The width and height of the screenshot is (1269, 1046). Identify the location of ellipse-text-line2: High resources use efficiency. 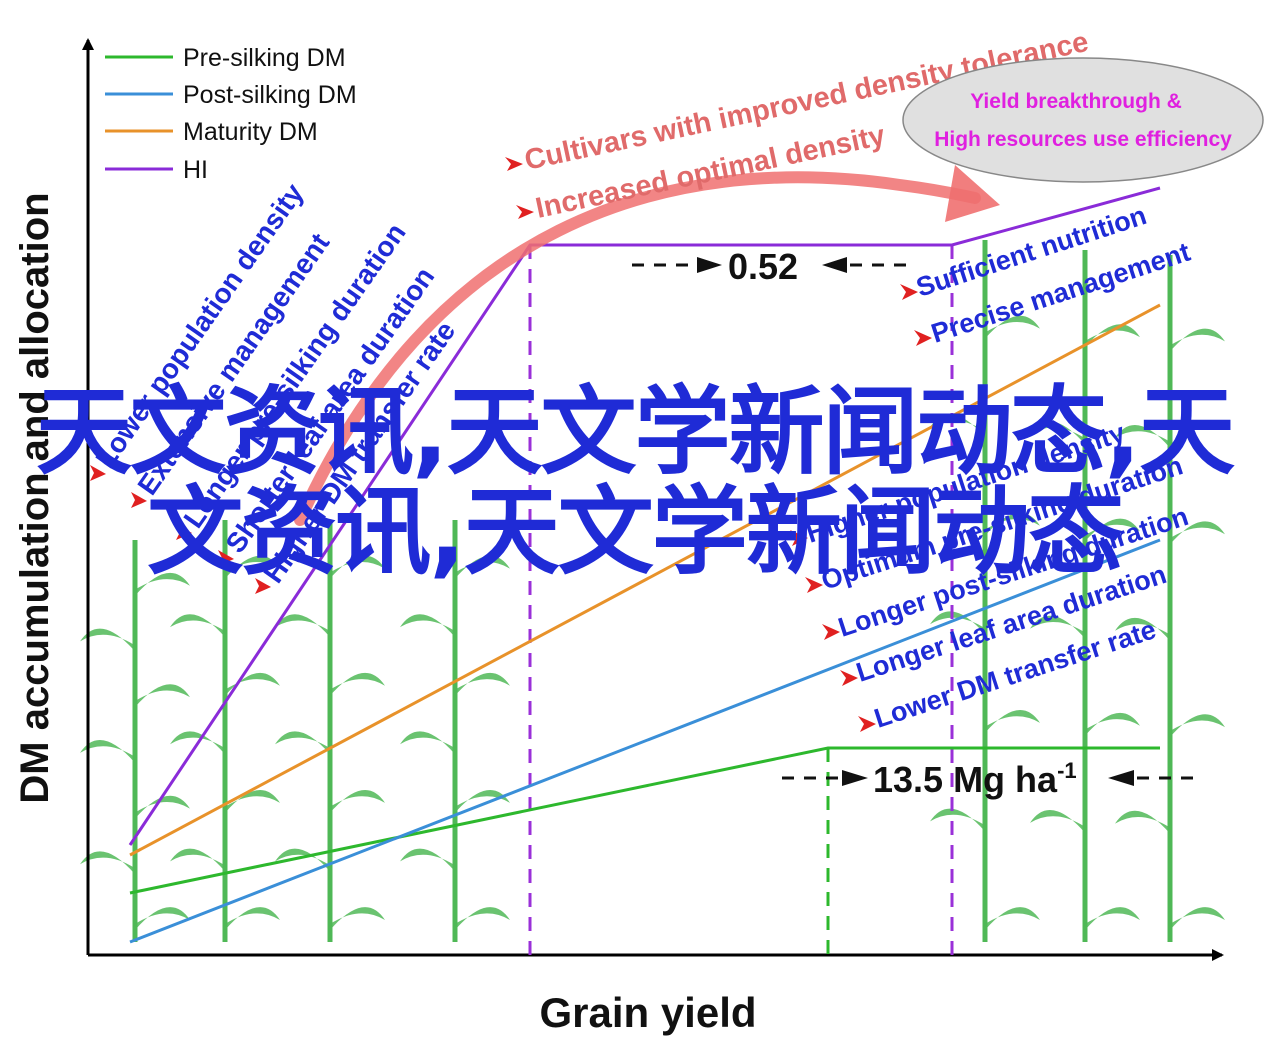
(1083, 139).